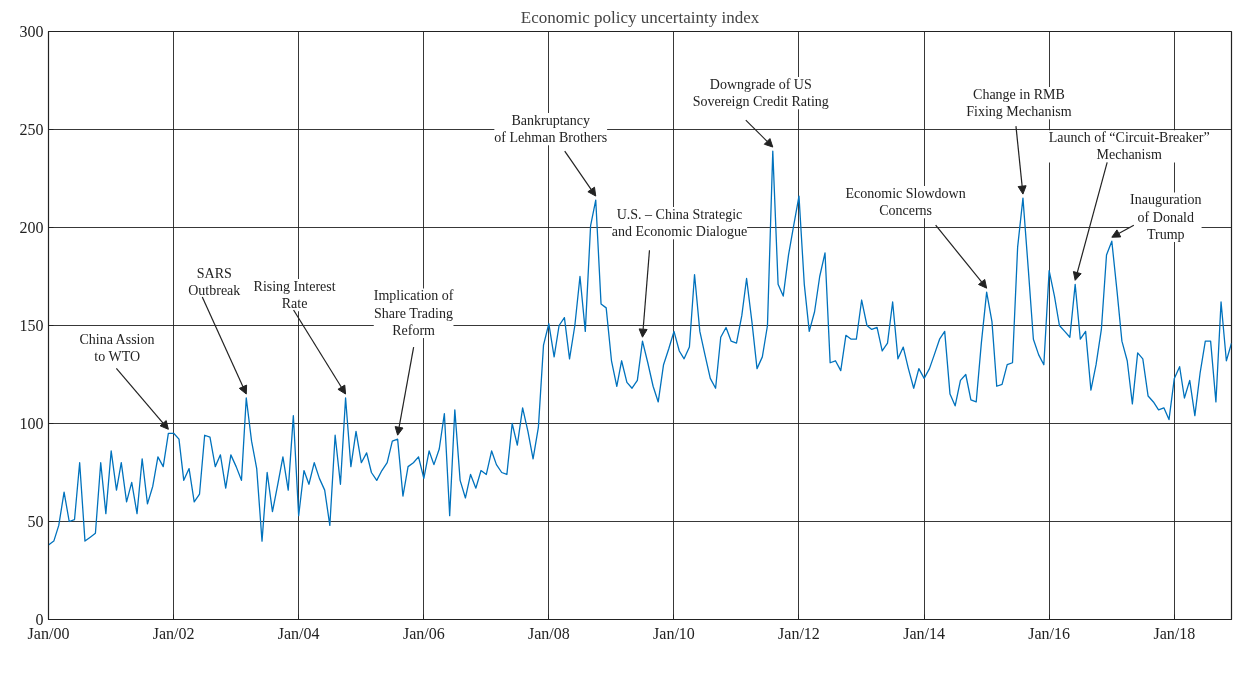  What do you see at coordinates (679, 223) in the screenshot?
I see `annotation: U.S. – China Strategic and Economic Dialogue` at bounding box center [679, 223].